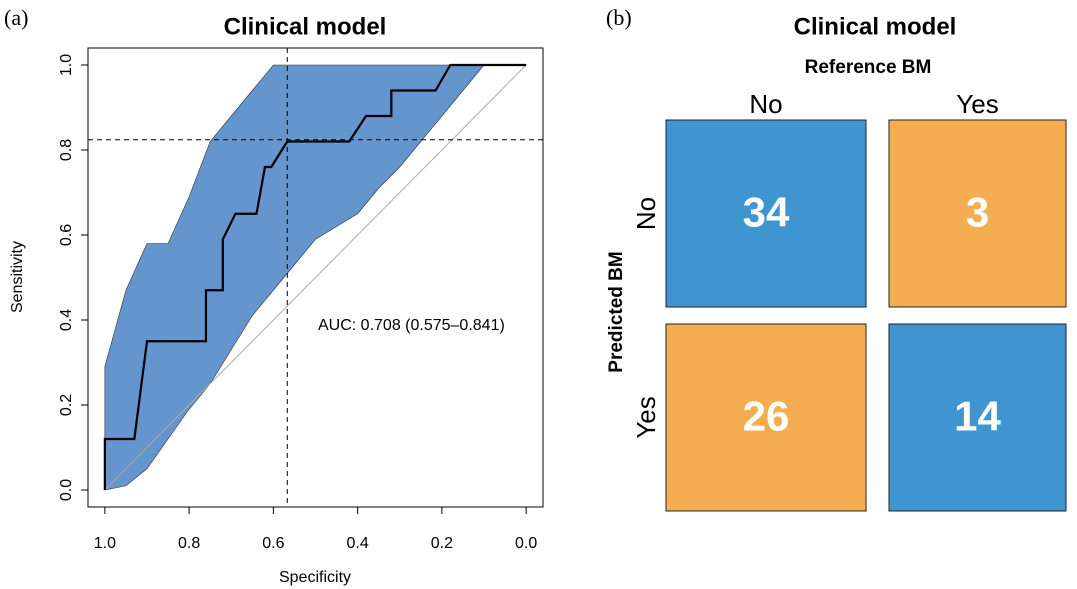  What do you see at coordinates (66, 235) in the screenshot?
I see `y-tick-label: 0.6` at bounding box center [66, 235].